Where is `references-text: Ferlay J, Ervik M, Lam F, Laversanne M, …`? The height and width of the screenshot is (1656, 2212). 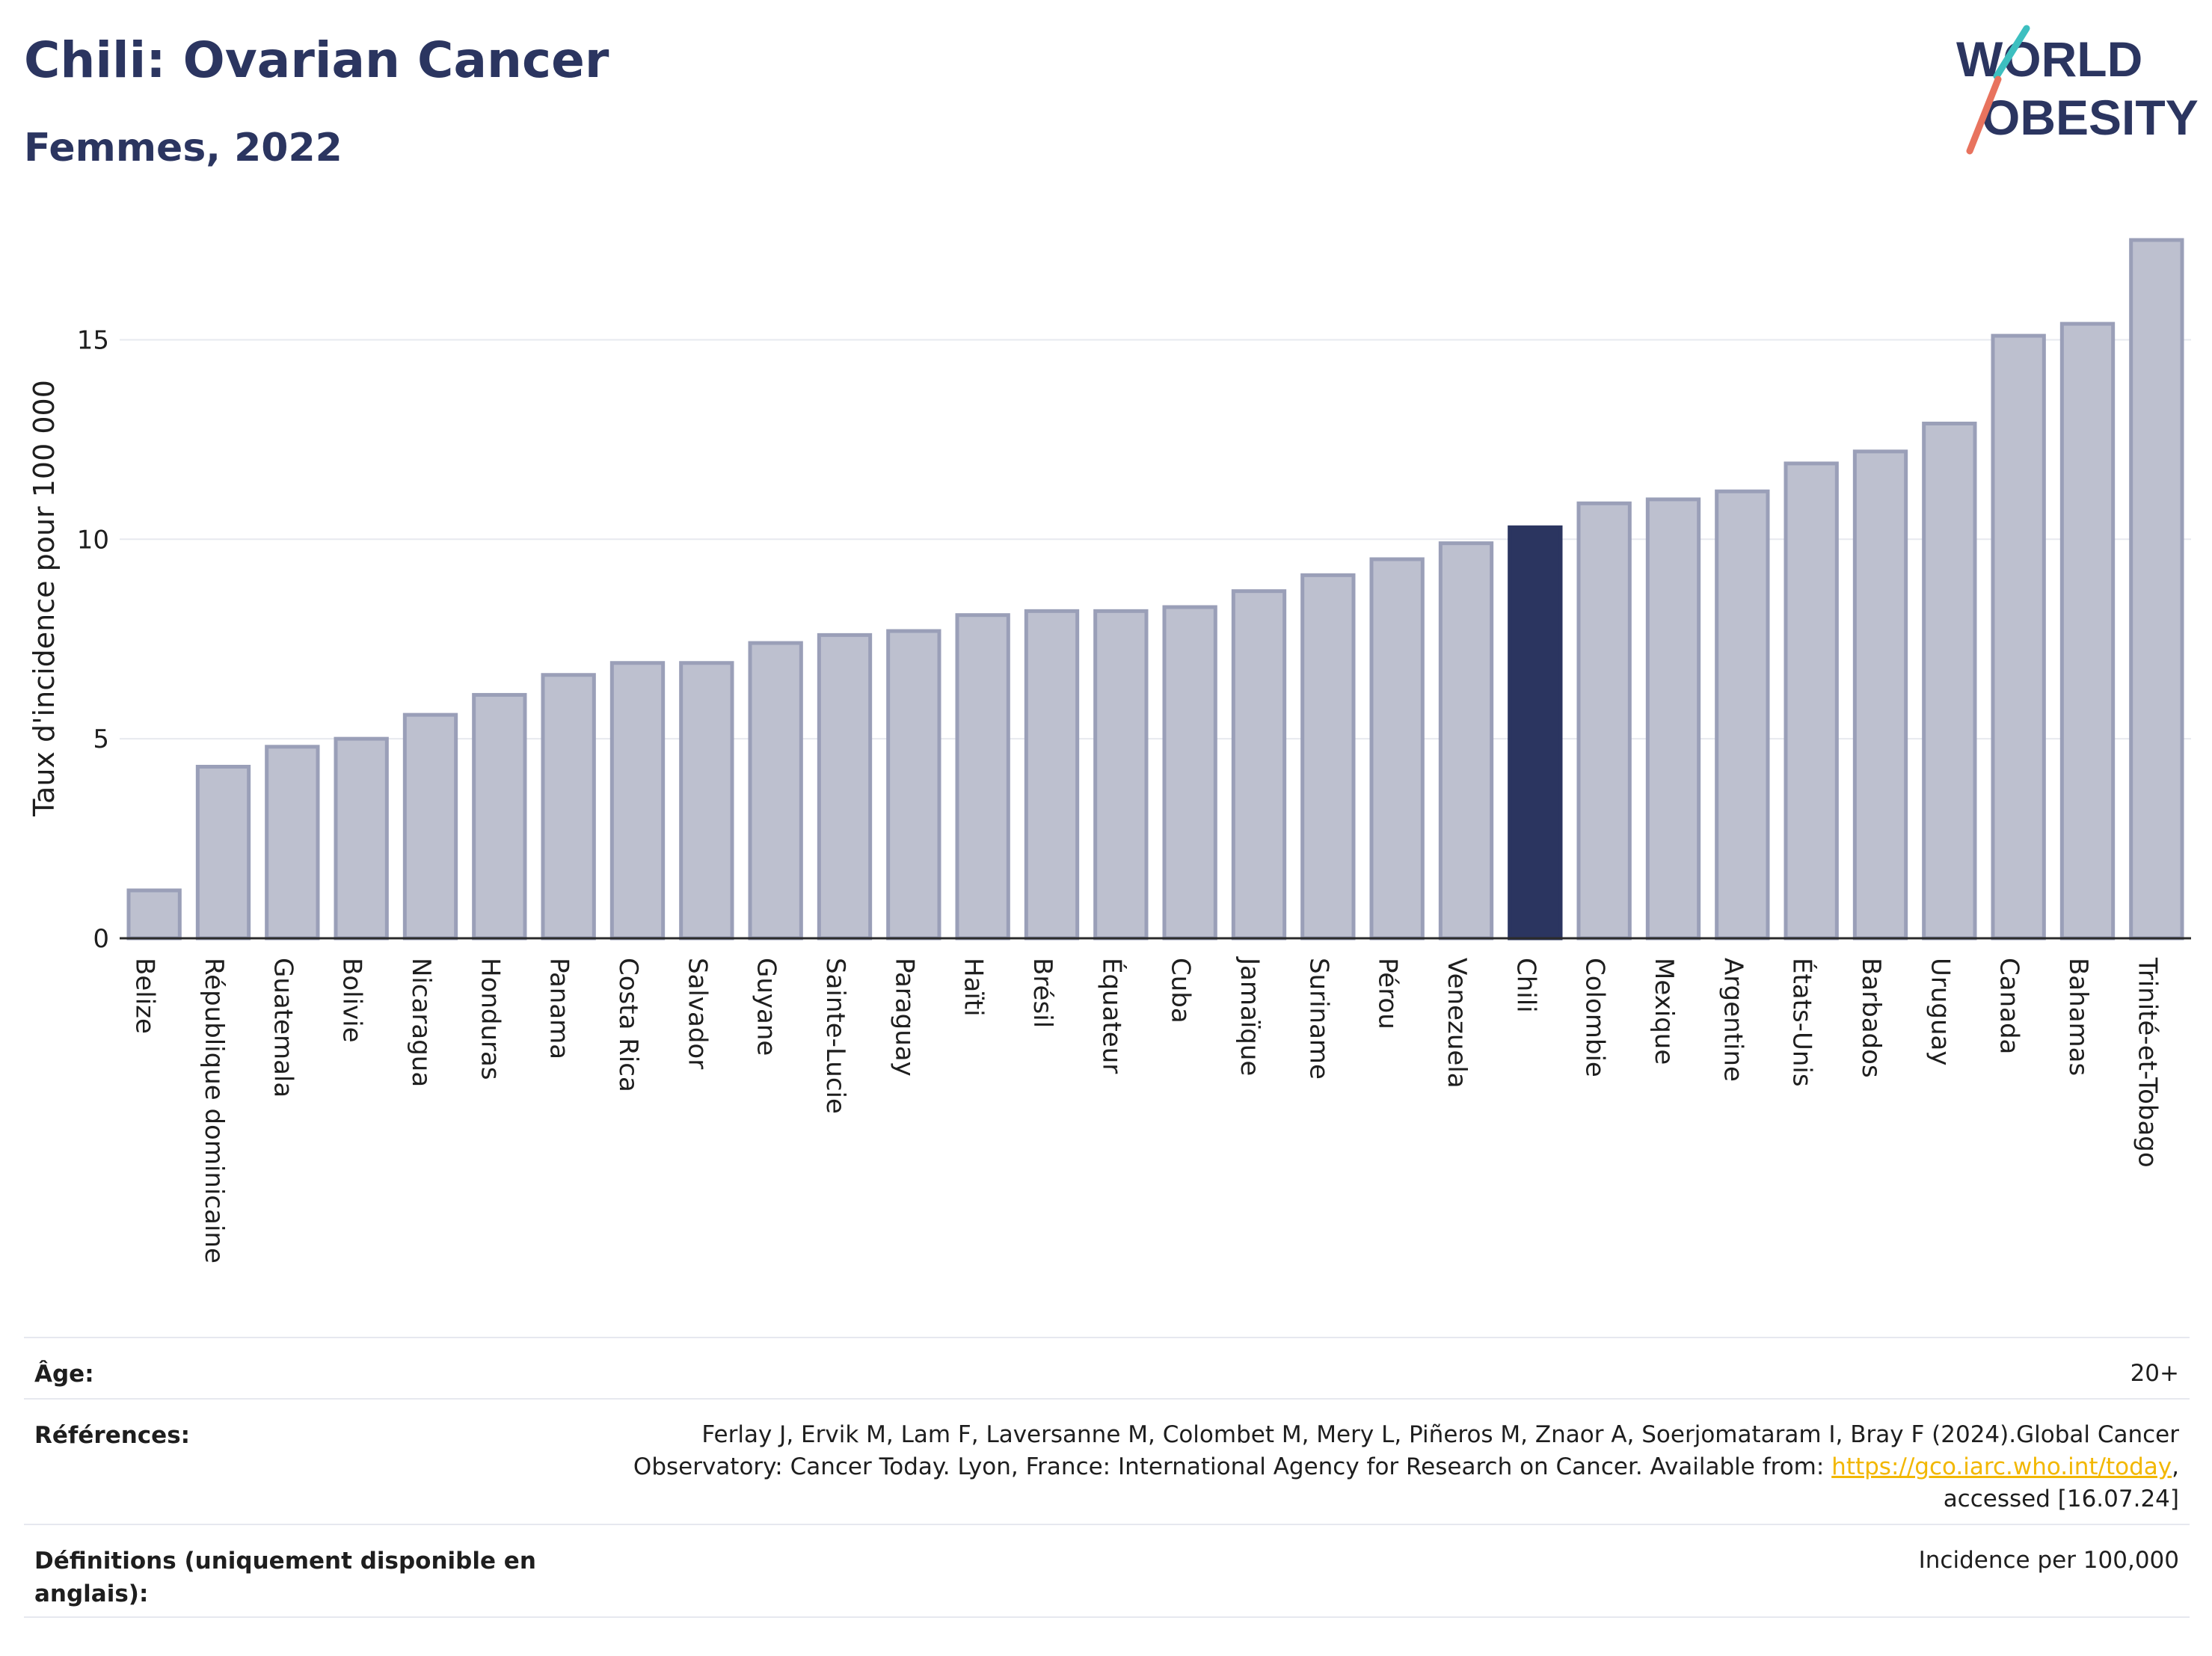 references-text: Ferlay J, Ervik M, Lam F, Laversanne M, … is located at coordinates (1406, 1450).